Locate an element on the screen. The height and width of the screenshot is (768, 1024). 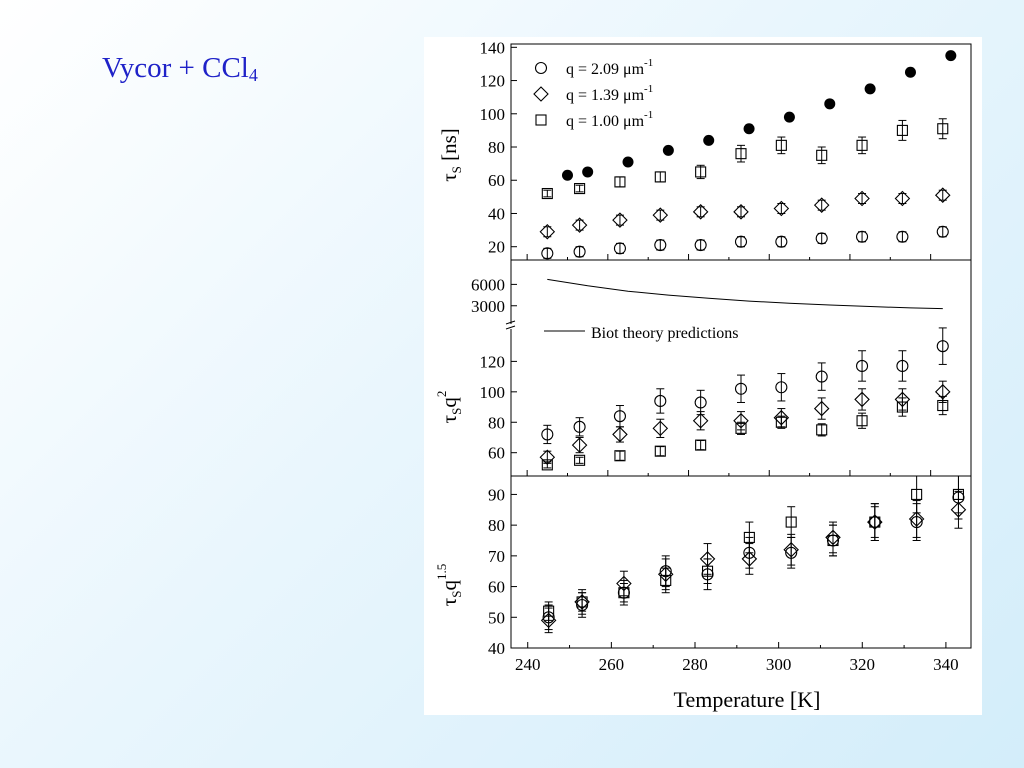
middle-panel-lower-ytick-label: 120 is located at coordinates (493, 361).